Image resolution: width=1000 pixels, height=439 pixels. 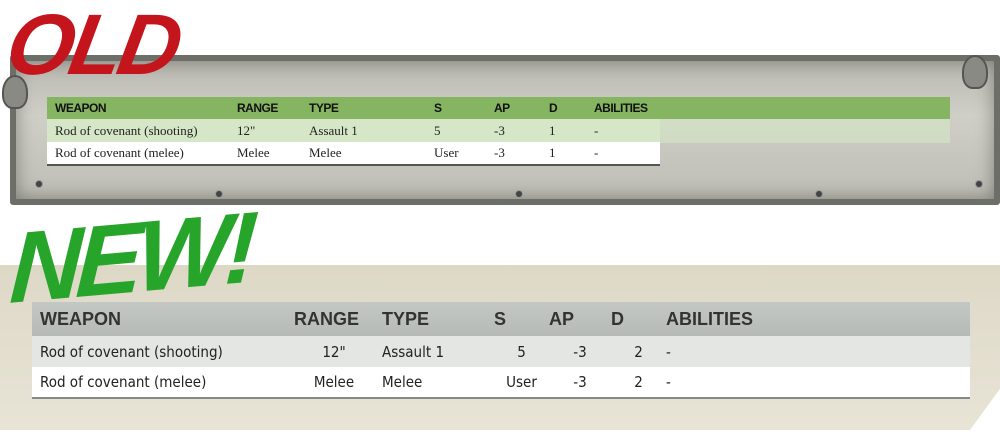 I want to click on new-label: NEW!, so click(x=131, y=258).